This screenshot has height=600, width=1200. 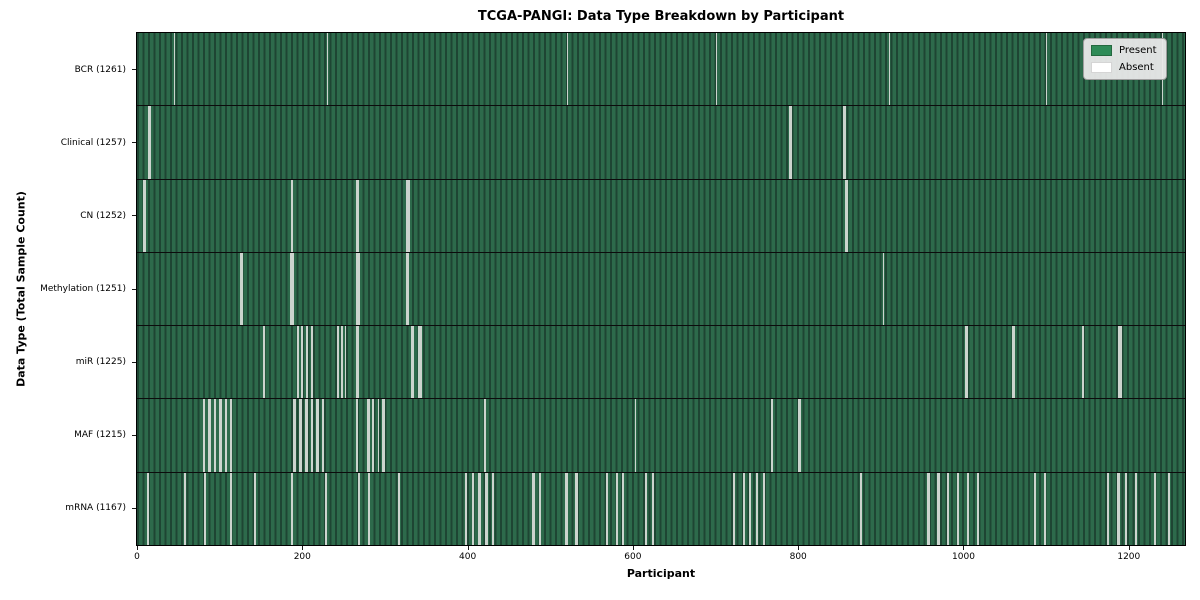 I want to click on x-tick-label: 800, so click(x=798, y=557).